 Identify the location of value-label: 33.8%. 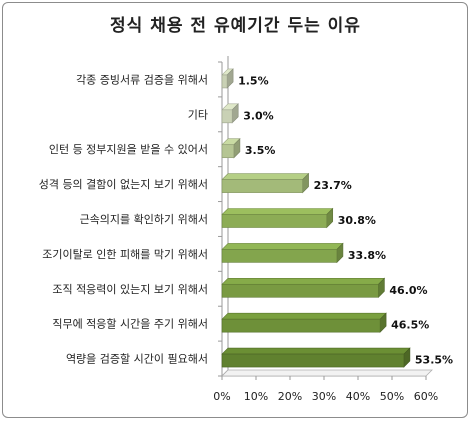
(367, 255).